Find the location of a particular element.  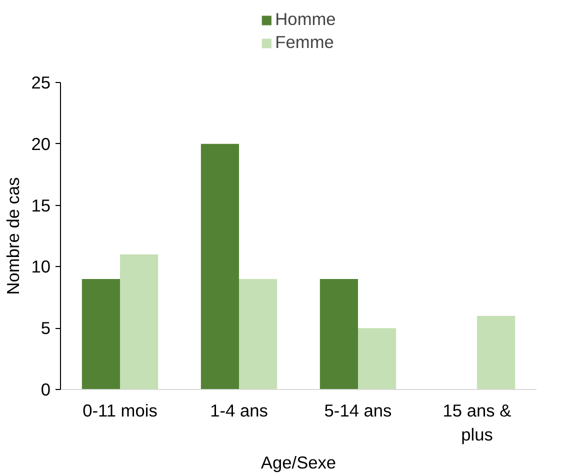

y-tick-label: 20 is located at coordinates (41, 144).